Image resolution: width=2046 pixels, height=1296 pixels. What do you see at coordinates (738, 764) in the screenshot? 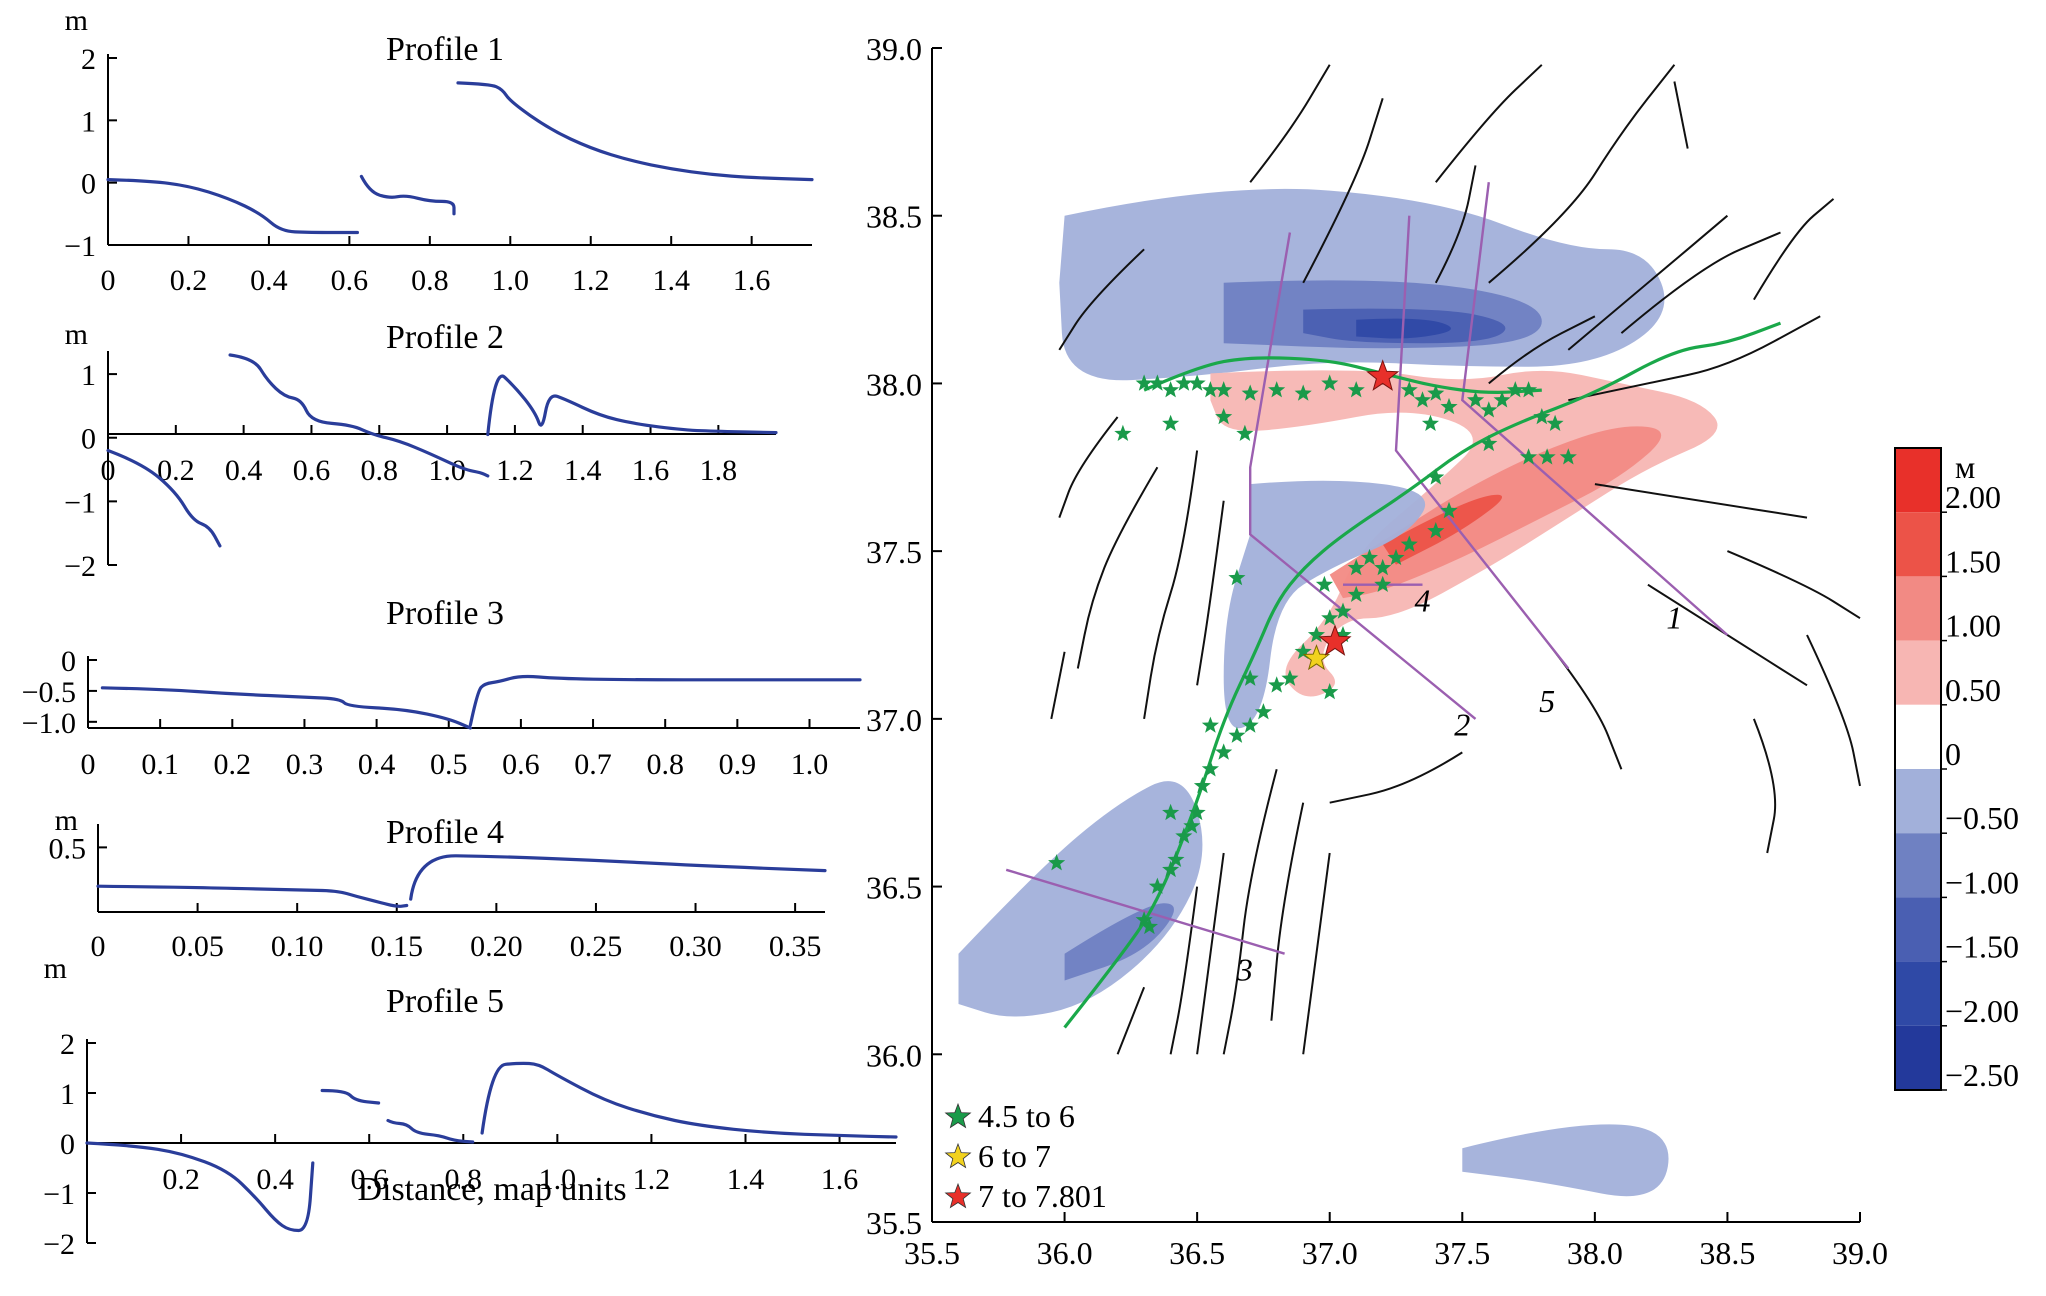
I see `x-tick-label: 0.9` at bounding box center [738, 764].